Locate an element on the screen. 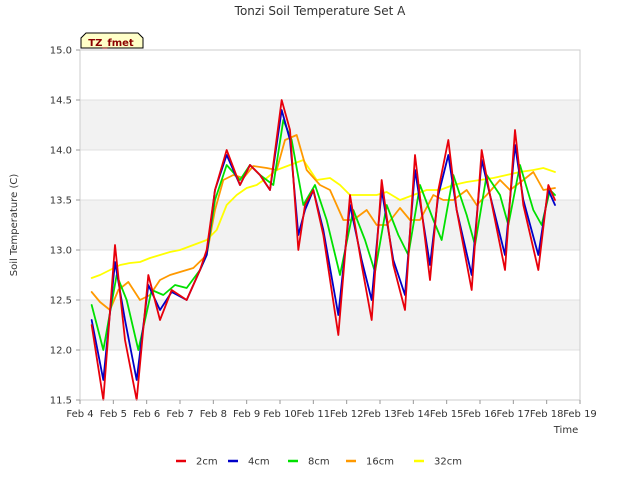 The image size is (640, 480). legend-label-2cm: 2cm is located at coordinates (207, 462).